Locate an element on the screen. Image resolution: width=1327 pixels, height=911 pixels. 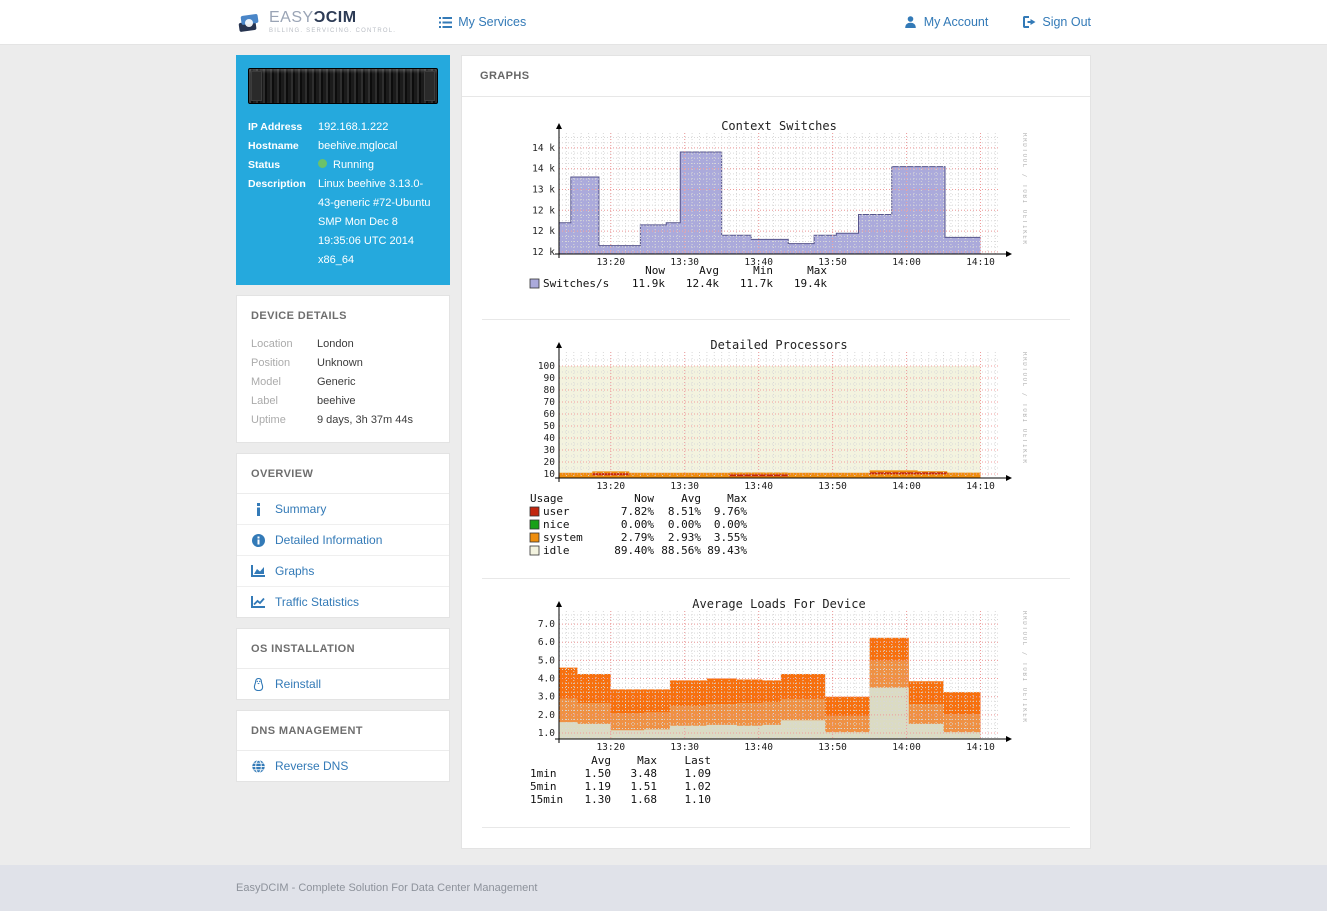
sidebar-item-summary: Summary is located at coordinates (343, 509).